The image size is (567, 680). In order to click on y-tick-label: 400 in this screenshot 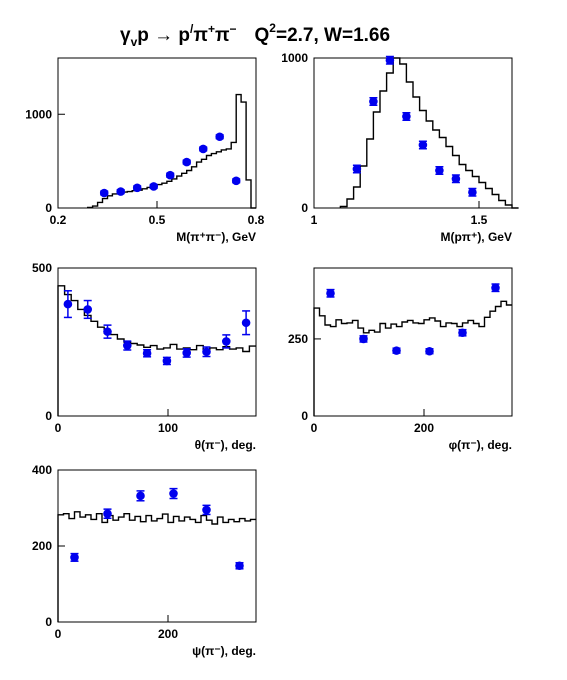, I will do `click(42, 470)`.